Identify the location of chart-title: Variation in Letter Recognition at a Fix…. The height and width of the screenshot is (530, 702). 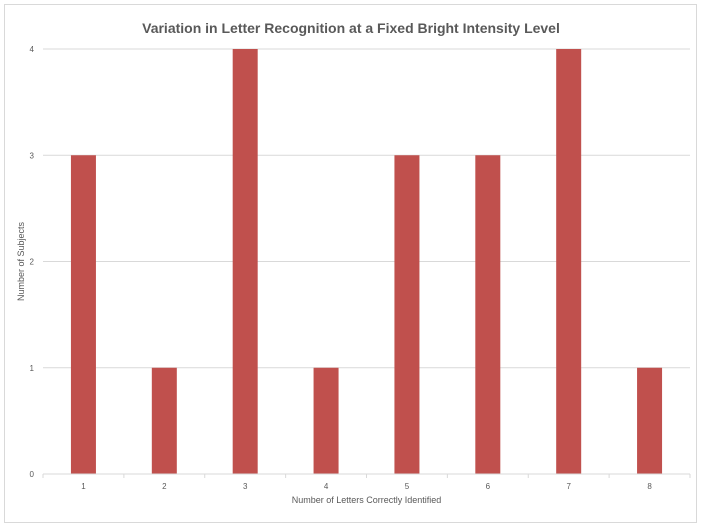
(351, 28).